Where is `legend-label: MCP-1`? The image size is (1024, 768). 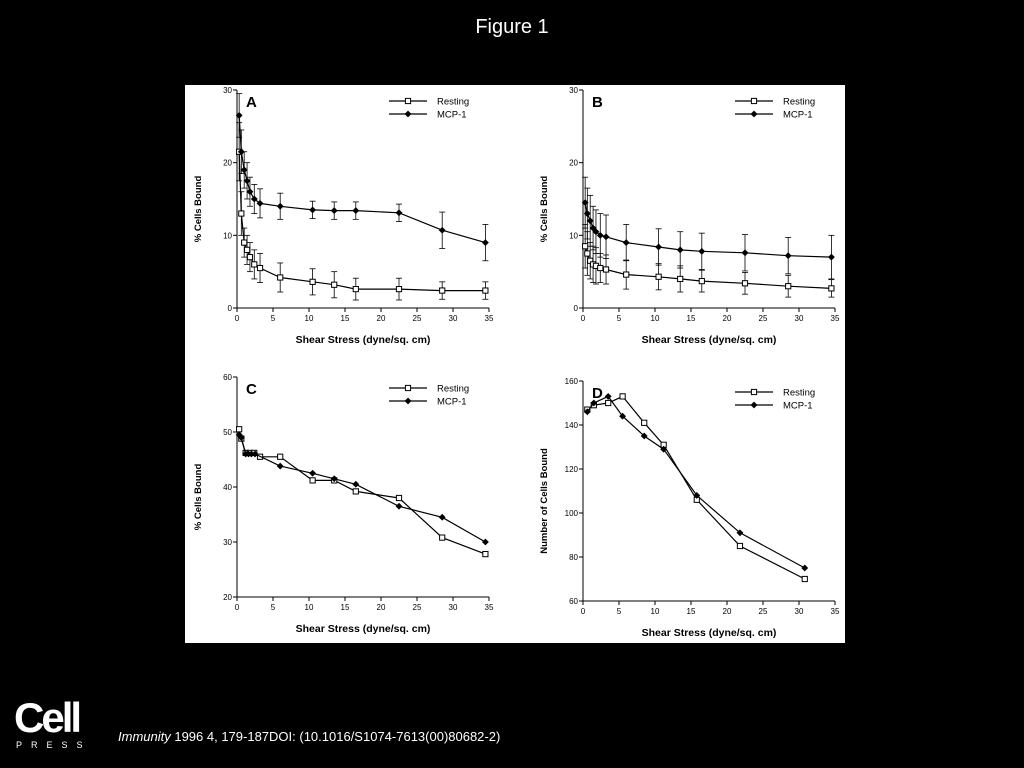
legend-label: MCP-1 is located at coordinates (452, 115).